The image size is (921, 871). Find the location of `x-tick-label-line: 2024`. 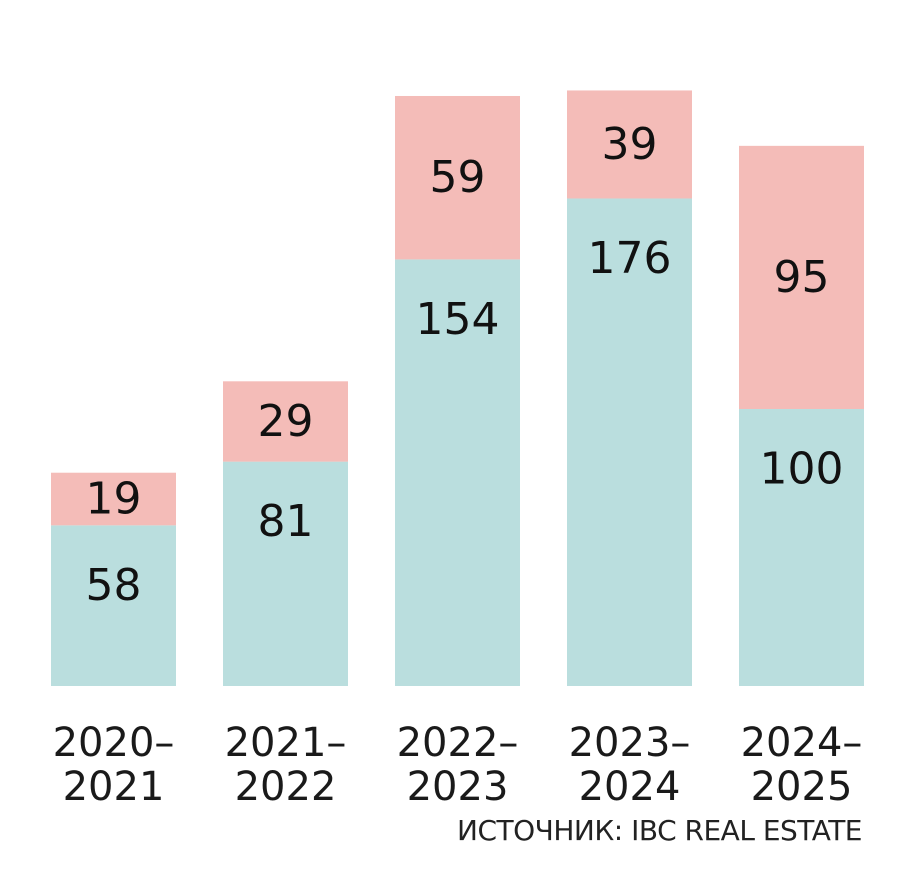

x-tick-label-line: 2024 is located at coordinates (630, 787).